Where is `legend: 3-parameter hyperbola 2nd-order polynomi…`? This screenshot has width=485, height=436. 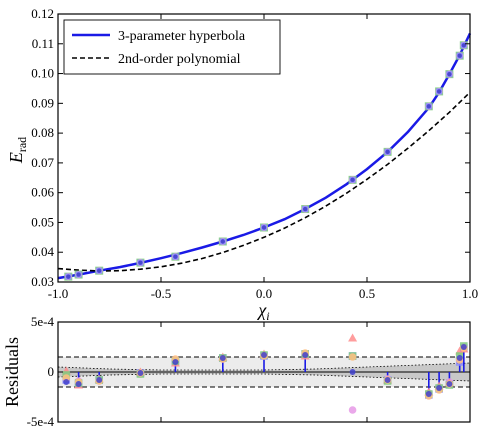 legend: 3-parameter hyperbola 2nd-order polynomi… is located at coordinates (172, 47).